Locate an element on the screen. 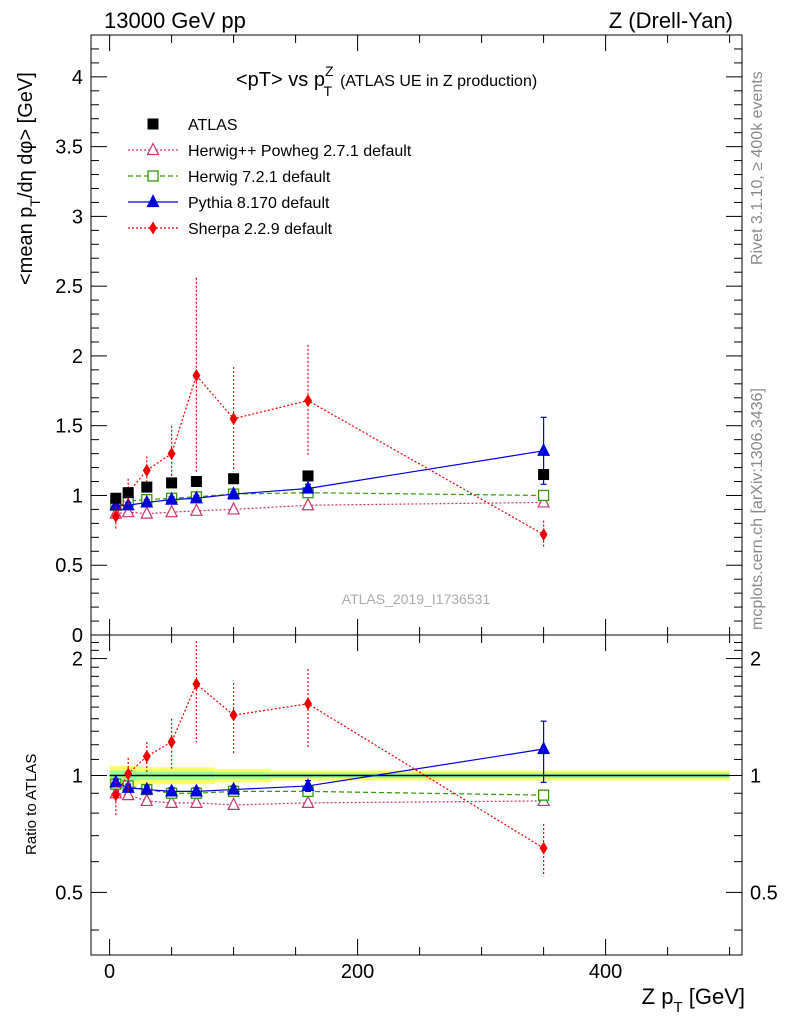  analysis-watermark: ATLAS_2019_I1736531 is located at coordinates (416, 599).